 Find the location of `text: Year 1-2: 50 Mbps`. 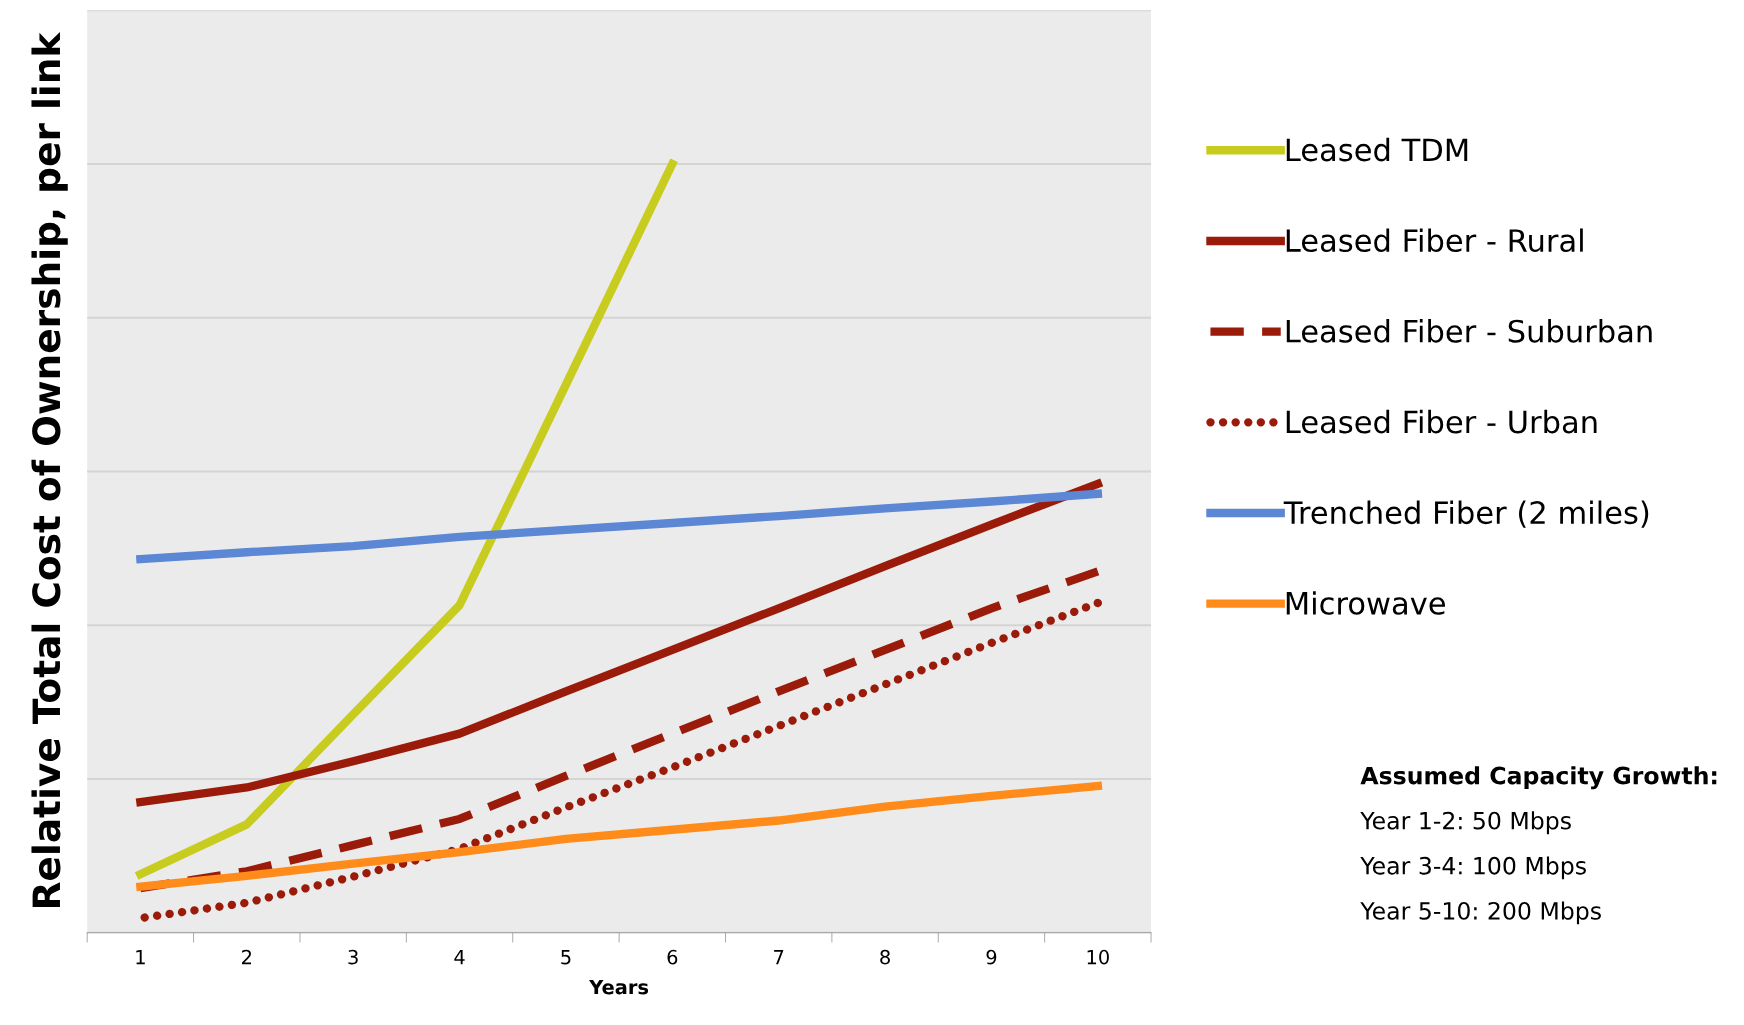

text: Year 1-2: 50 Mbps is located at coordinates (1465, 823).